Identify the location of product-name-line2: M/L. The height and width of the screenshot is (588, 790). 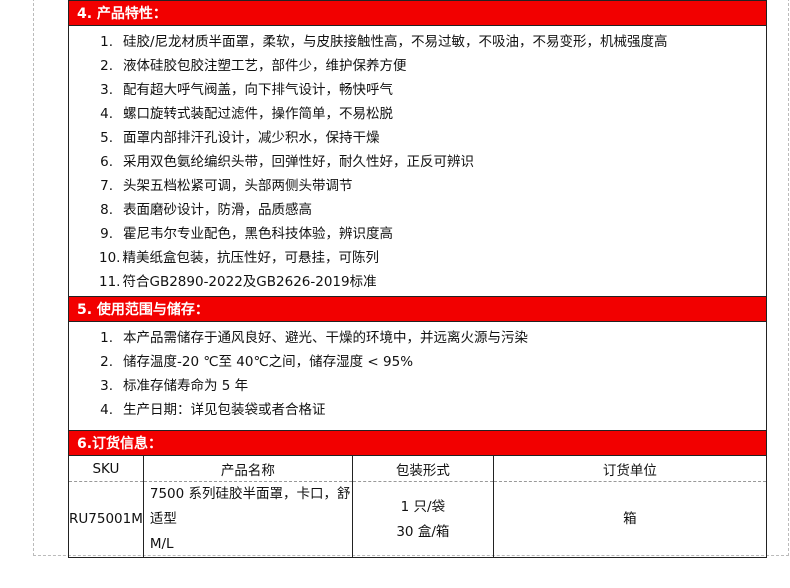
(161, 544).